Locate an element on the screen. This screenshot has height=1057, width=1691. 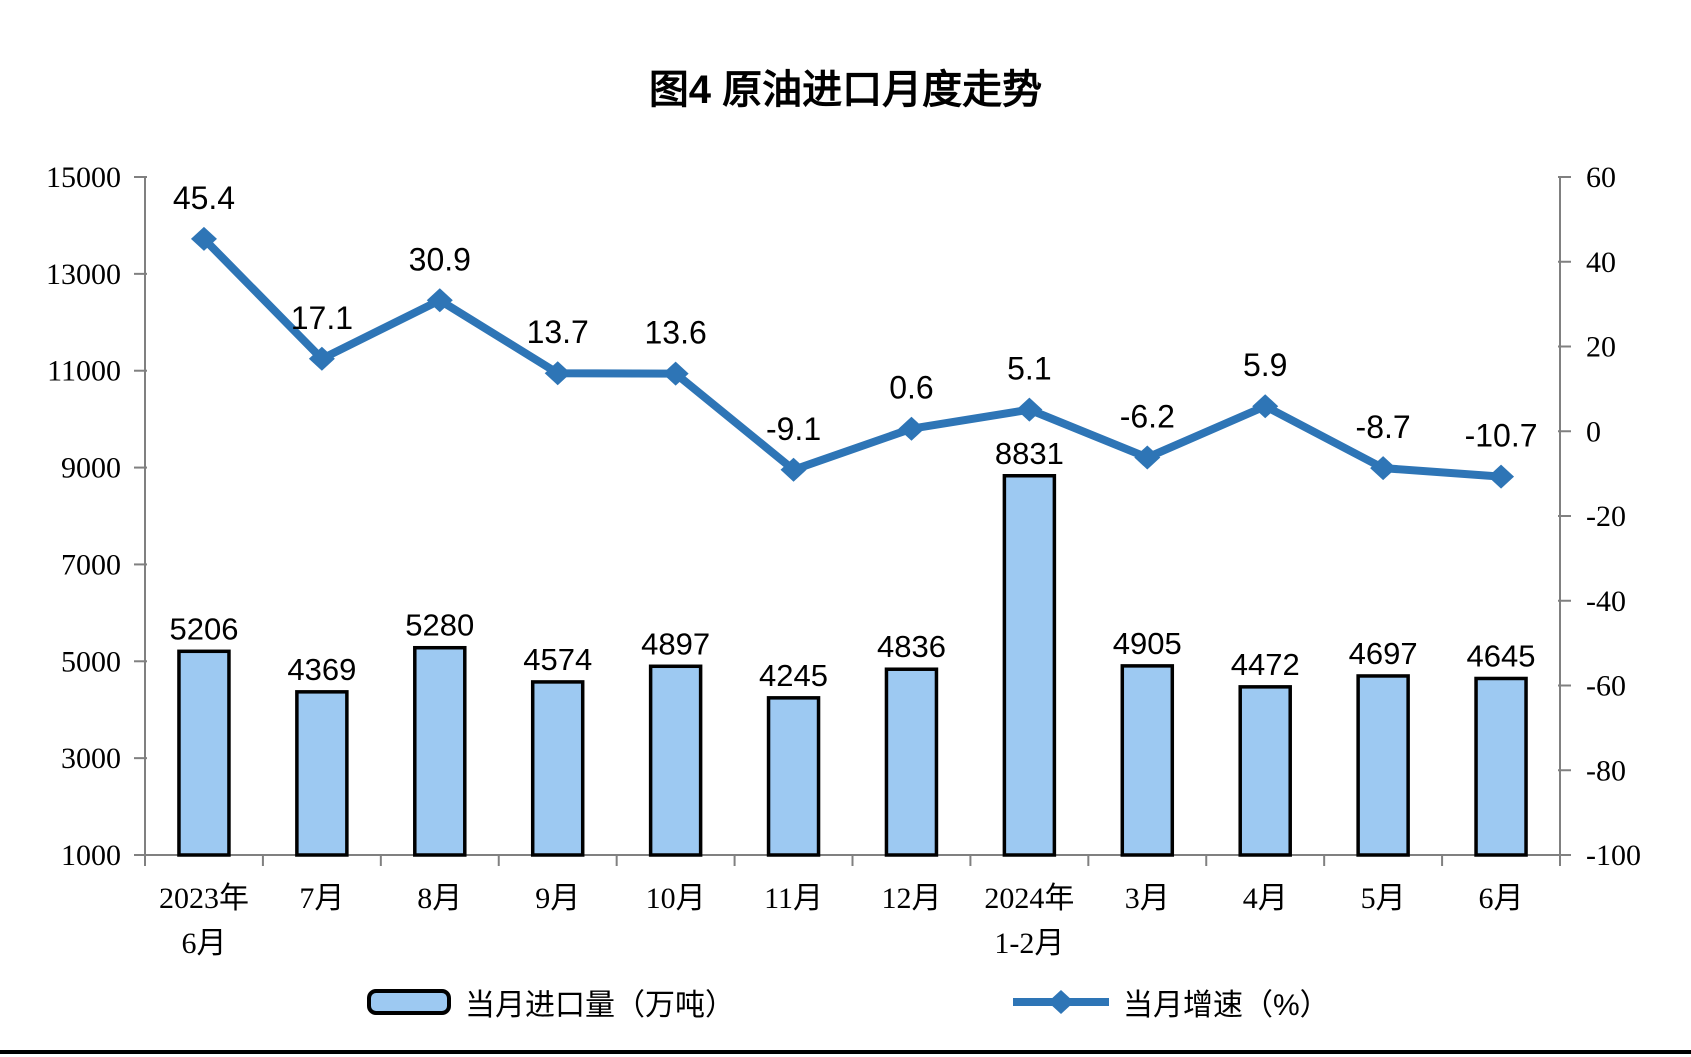
bar-series-swatch-icon is located at coordinates (409, 1002).